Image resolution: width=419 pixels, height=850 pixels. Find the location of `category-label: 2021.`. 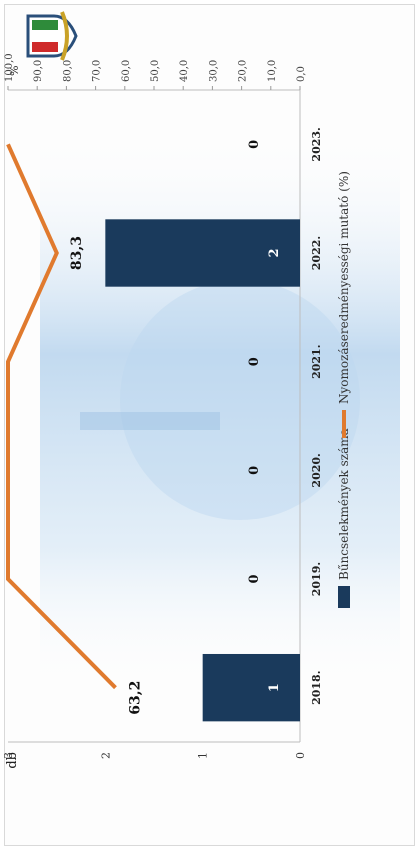

category-label: 2021. is located at coordinates (316, 361).